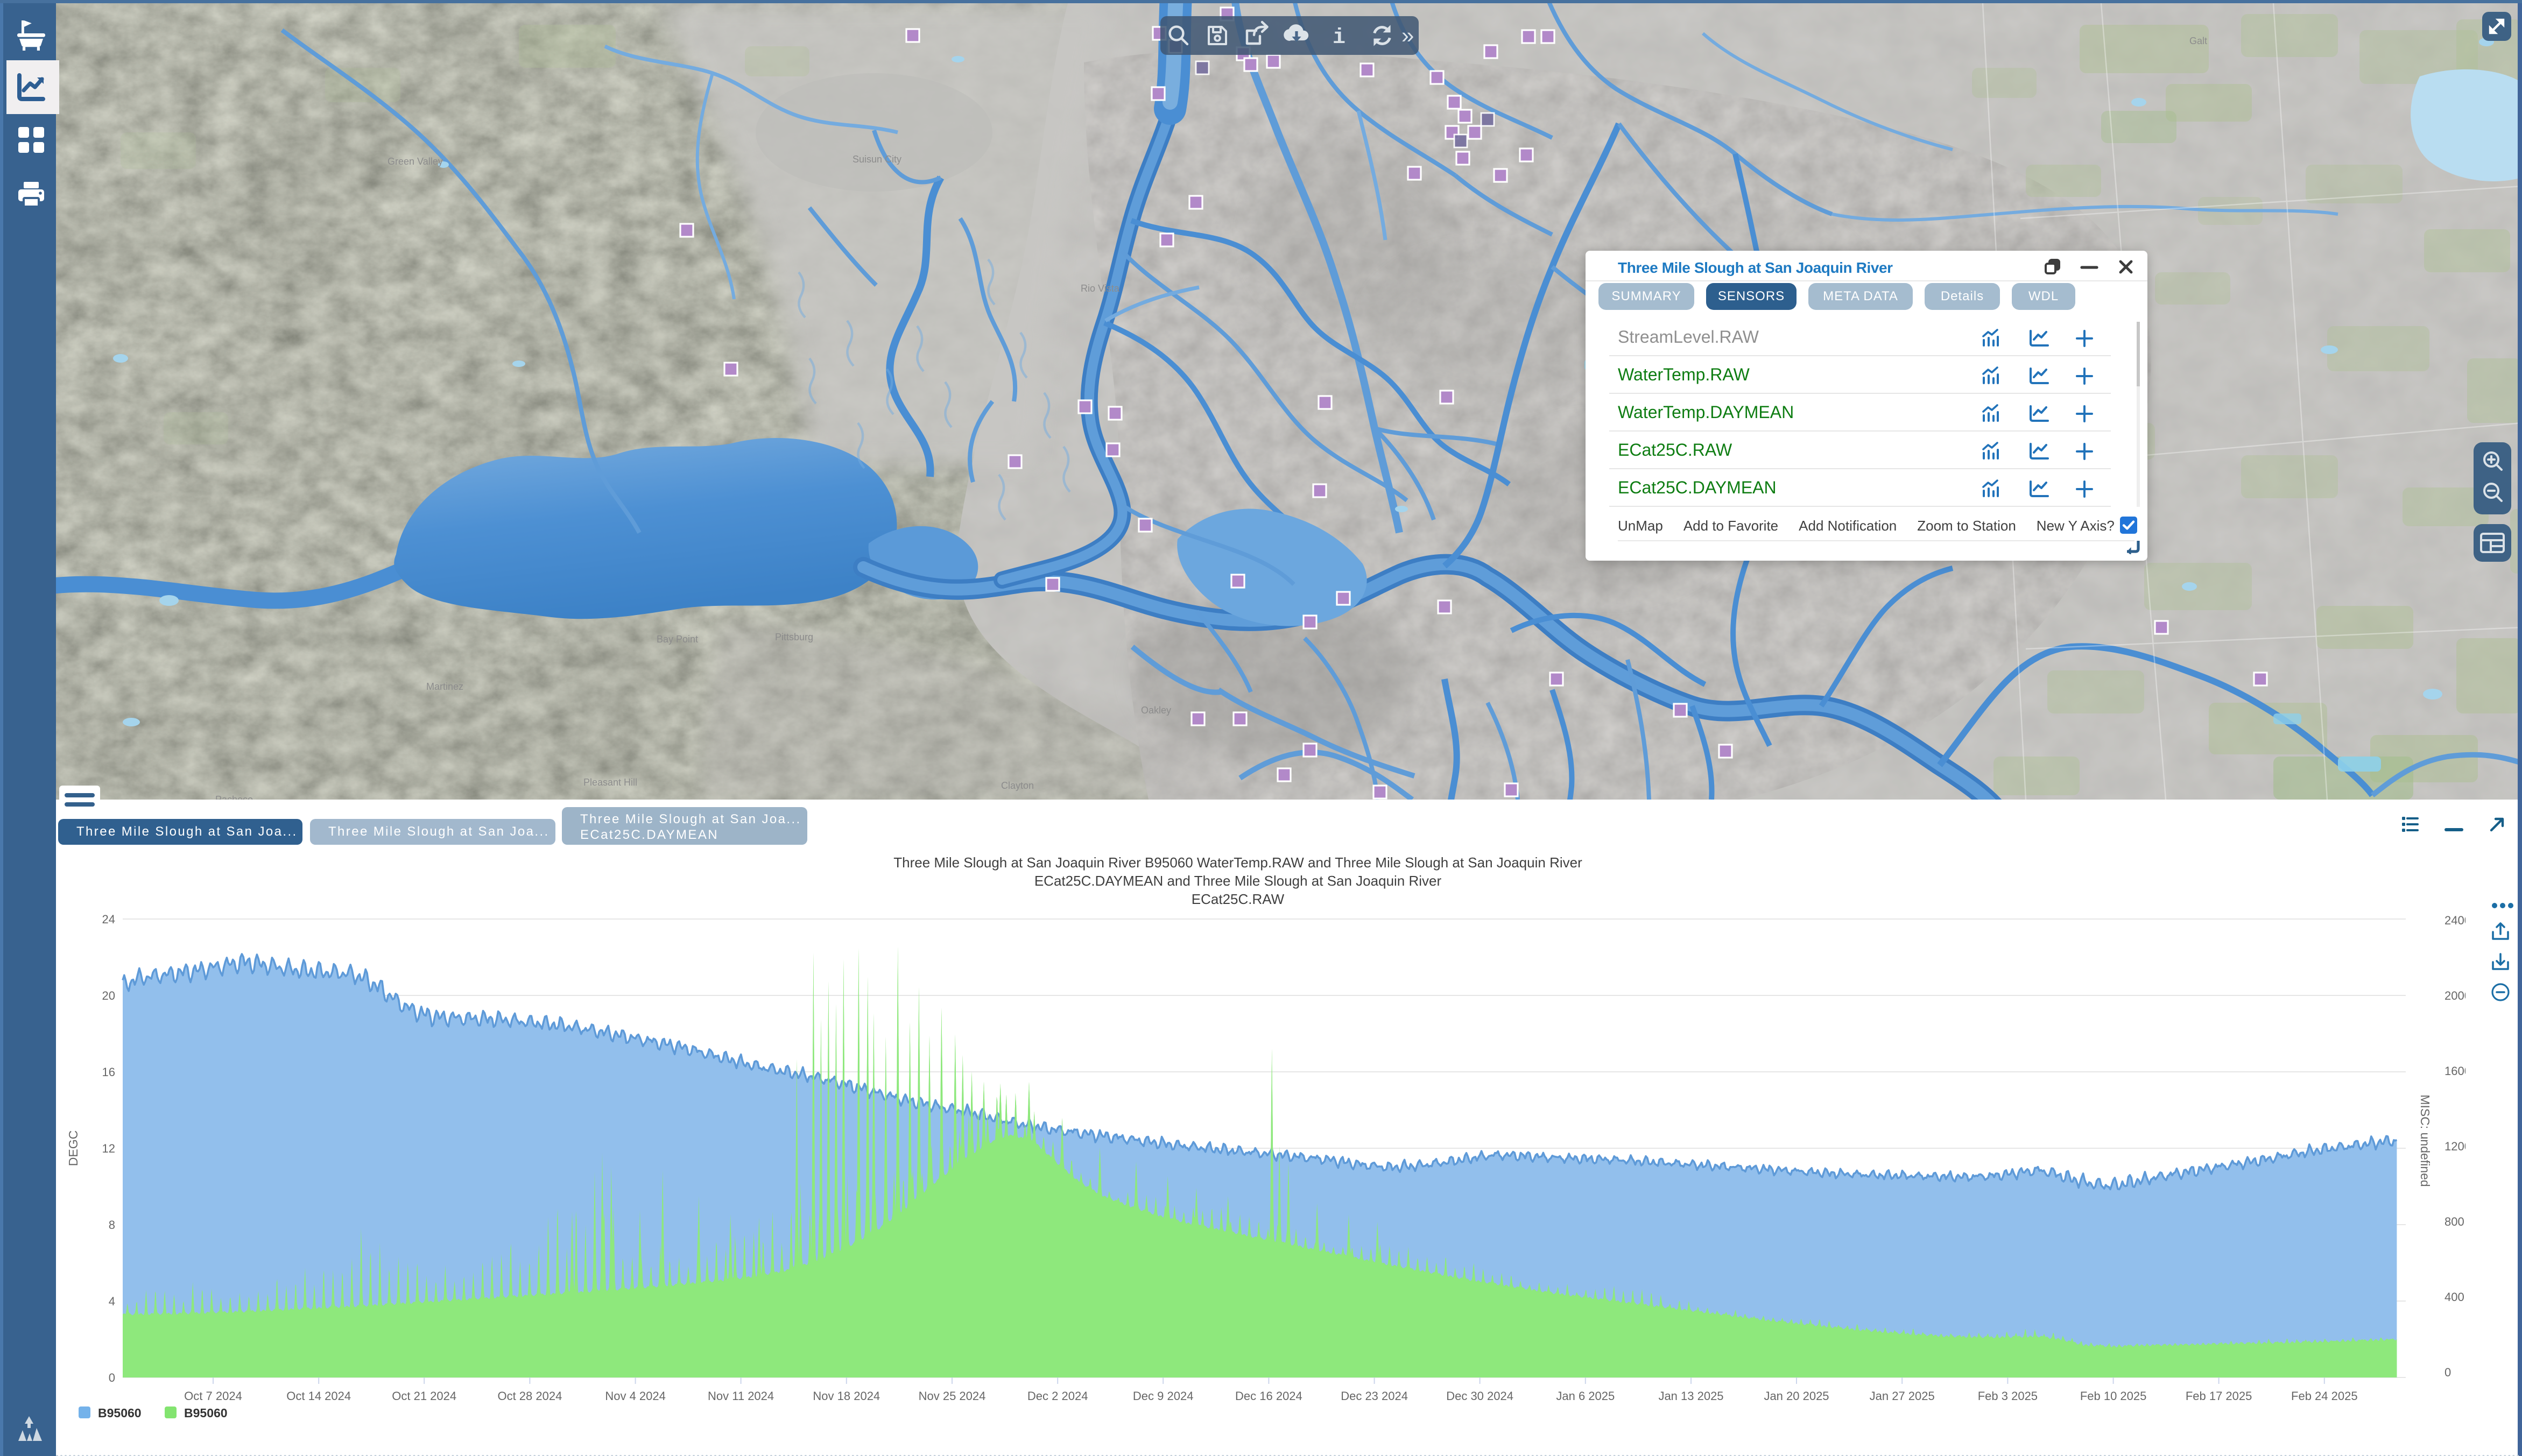  What do you see at coordinates (112, 1302) in the screenshot?
I see `svg-text: 4` at bounding box center [112, 1302].